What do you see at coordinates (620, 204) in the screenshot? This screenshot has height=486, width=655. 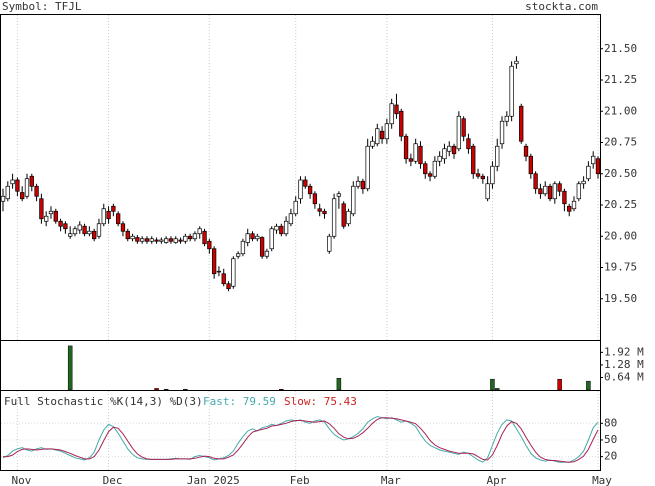 I see `y-tick-label: 20.25` at bounding box center [620, 204].